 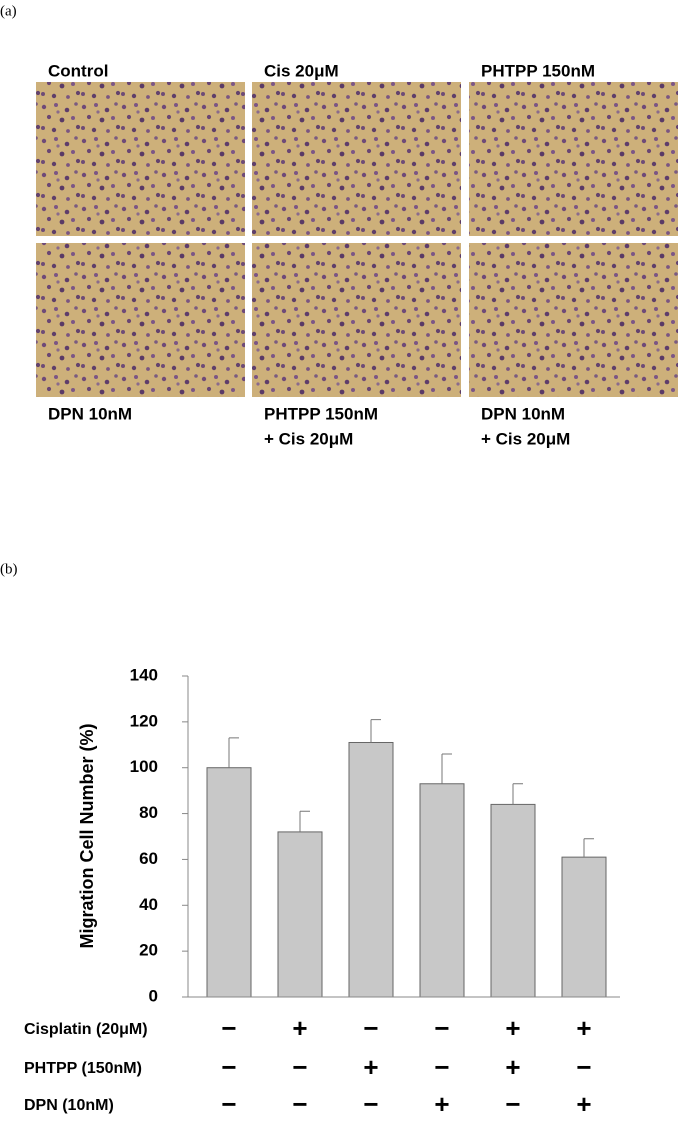 I want to click on y-tick-label: 140, so click(x=144, y=674).